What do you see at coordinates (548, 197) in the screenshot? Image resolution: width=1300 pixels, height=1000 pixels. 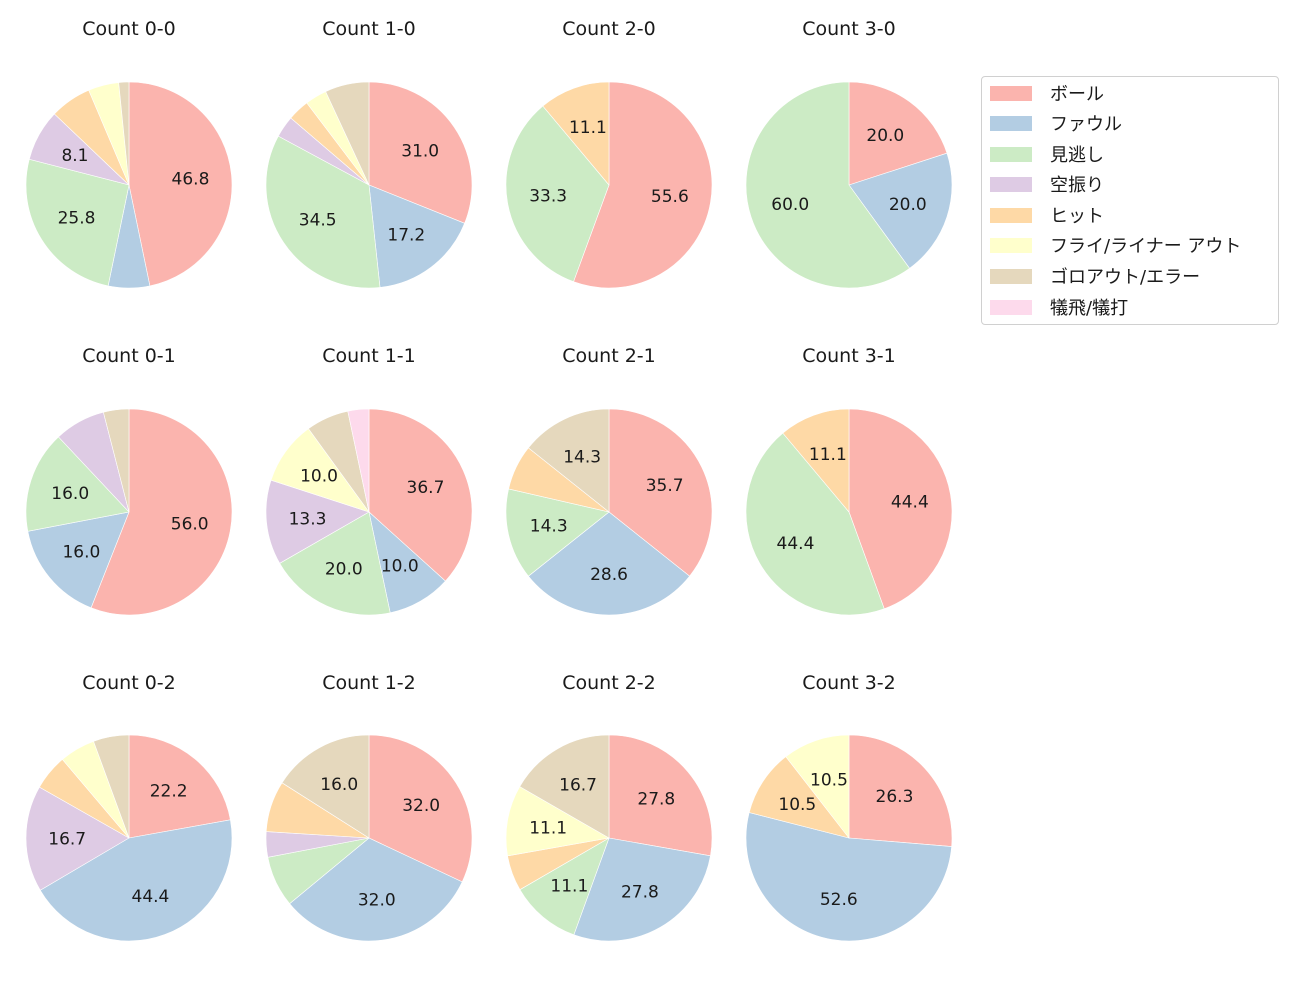 I see `slice-label: 33.3` at bounding box center [548, 197].